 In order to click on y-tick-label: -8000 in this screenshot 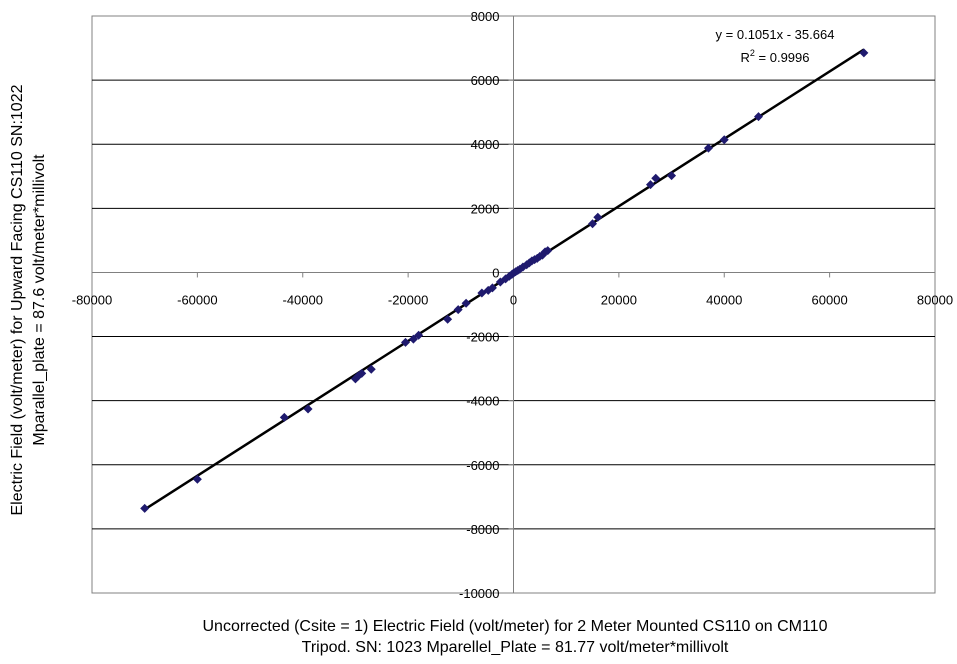, I will do `click(482, 529)`.